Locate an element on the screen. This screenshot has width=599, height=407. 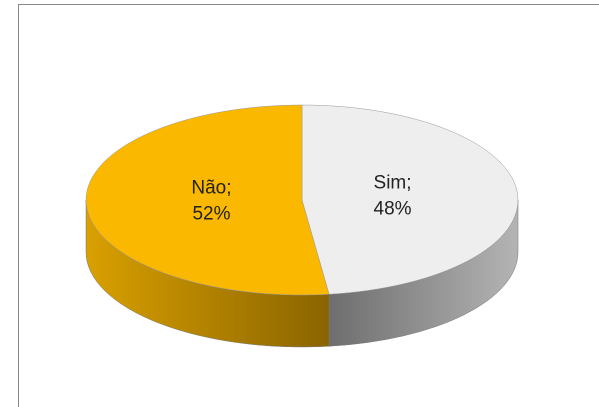
slice-value-label: 52% is located at coordinates (211, 214).